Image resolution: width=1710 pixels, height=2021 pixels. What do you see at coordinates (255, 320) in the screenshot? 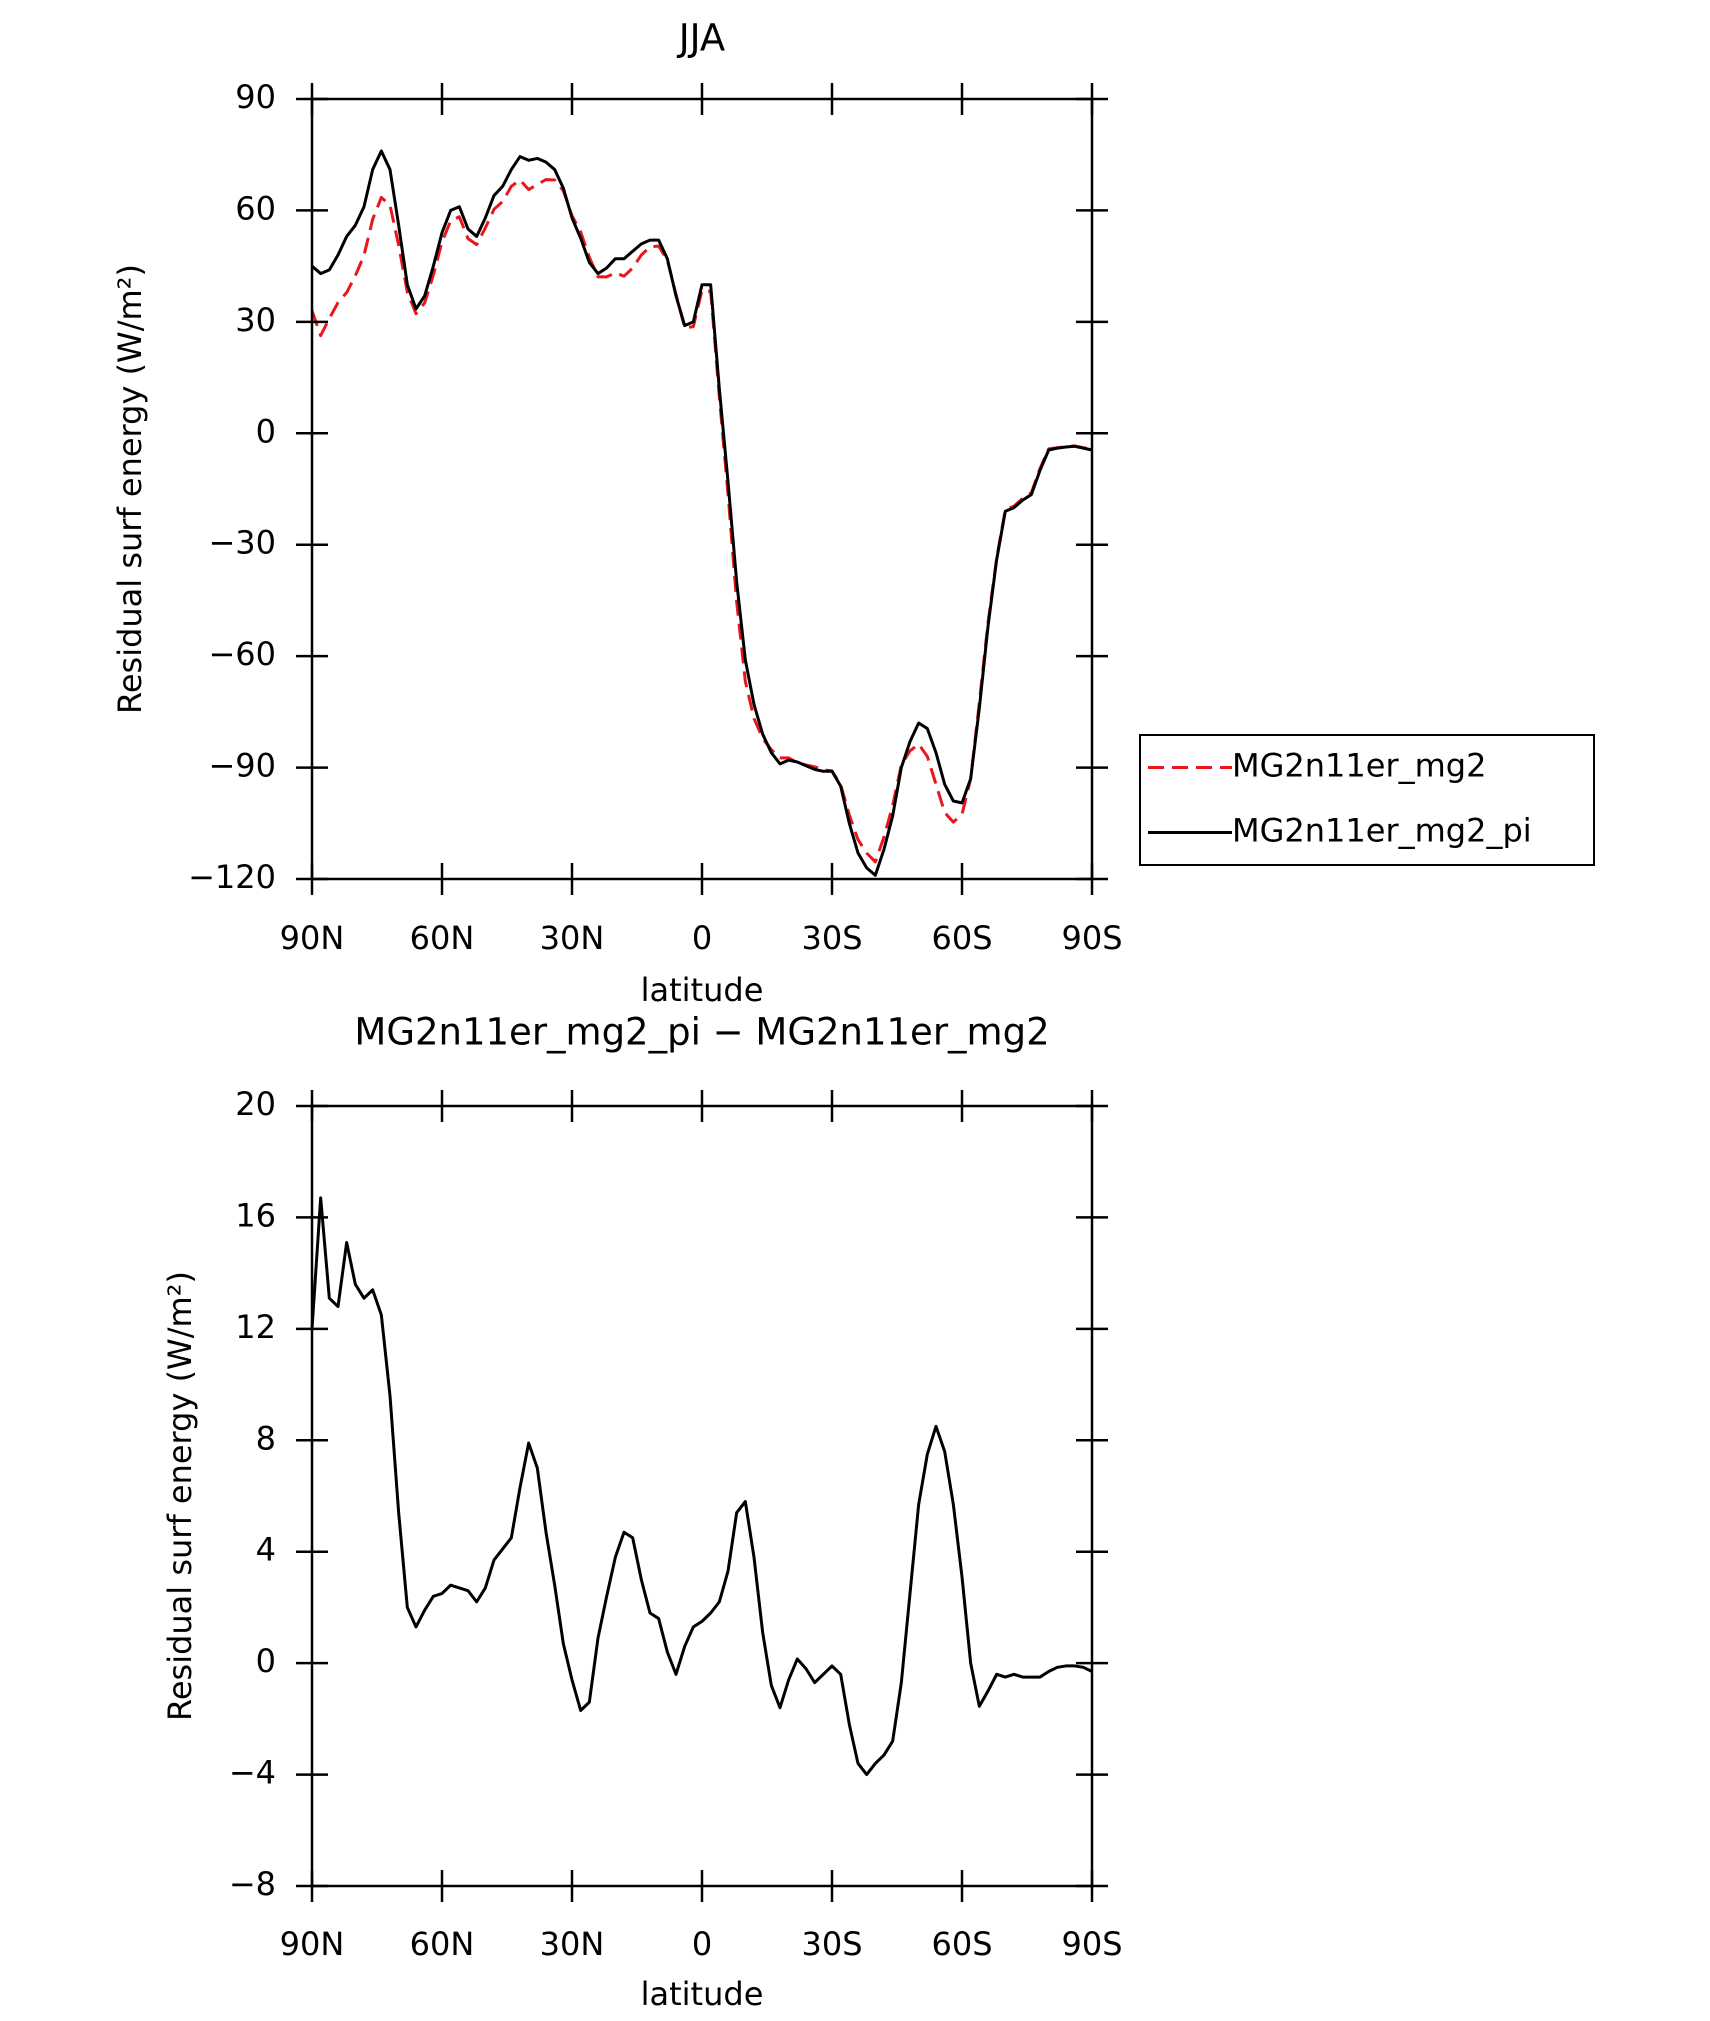
I see `y-tick-label: 30` at bounding box center [255, 320].